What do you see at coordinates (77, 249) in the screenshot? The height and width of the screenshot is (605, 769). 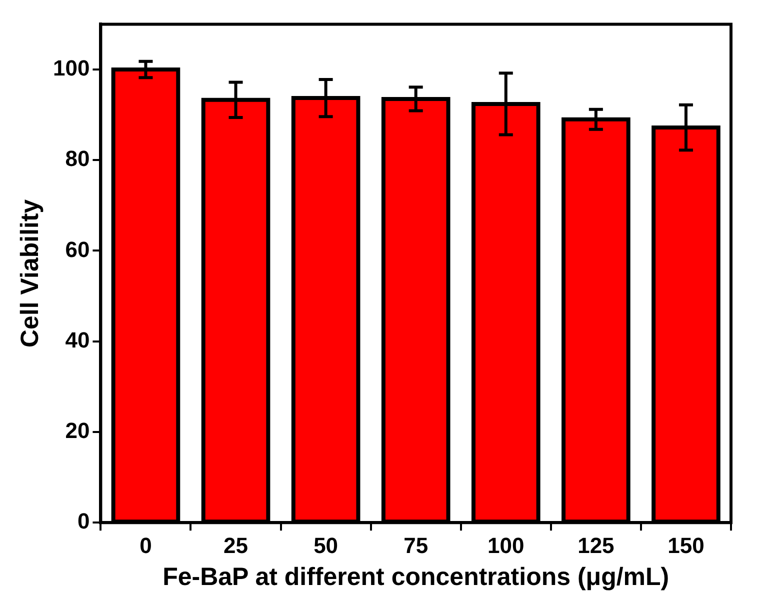 I see `y-tick-label: 60` at bounding box center [77, 249].